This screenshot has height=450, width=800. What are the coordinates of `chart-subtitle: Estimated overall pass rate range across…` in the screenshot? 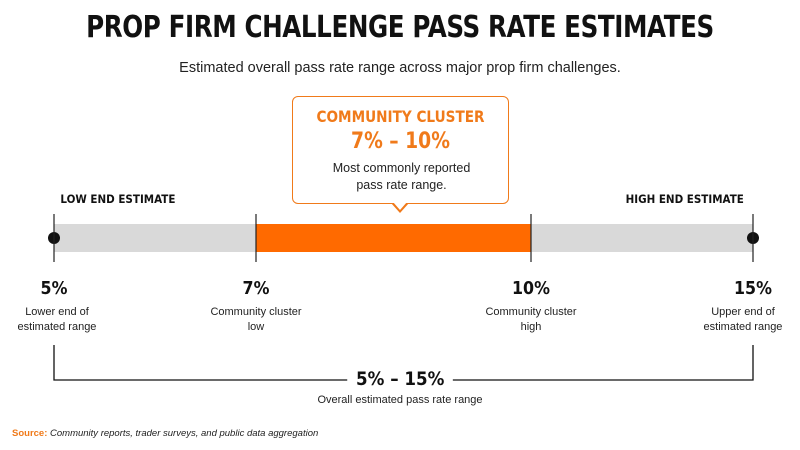 It's located at (400, 68).